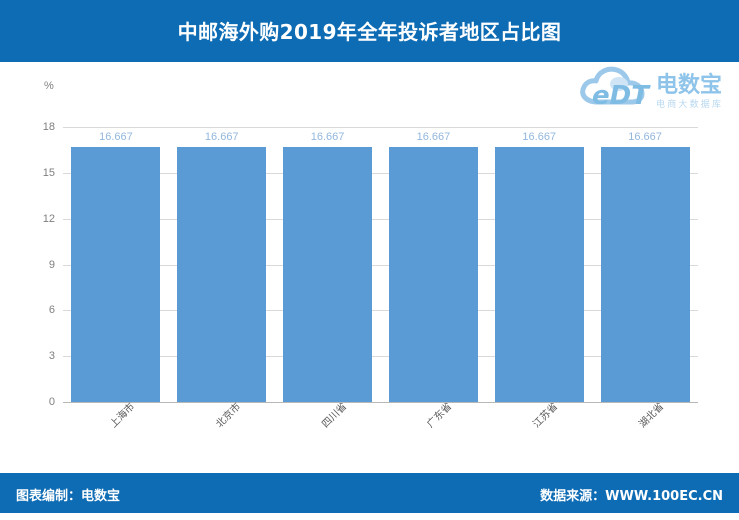  What do you see at coordinates (380, 428) in the screenshot?
I see `x-axis-labels-group: 上海市 北京市 四川省 广东省 江苏省 湖北省` at bounding box center [380, 428].